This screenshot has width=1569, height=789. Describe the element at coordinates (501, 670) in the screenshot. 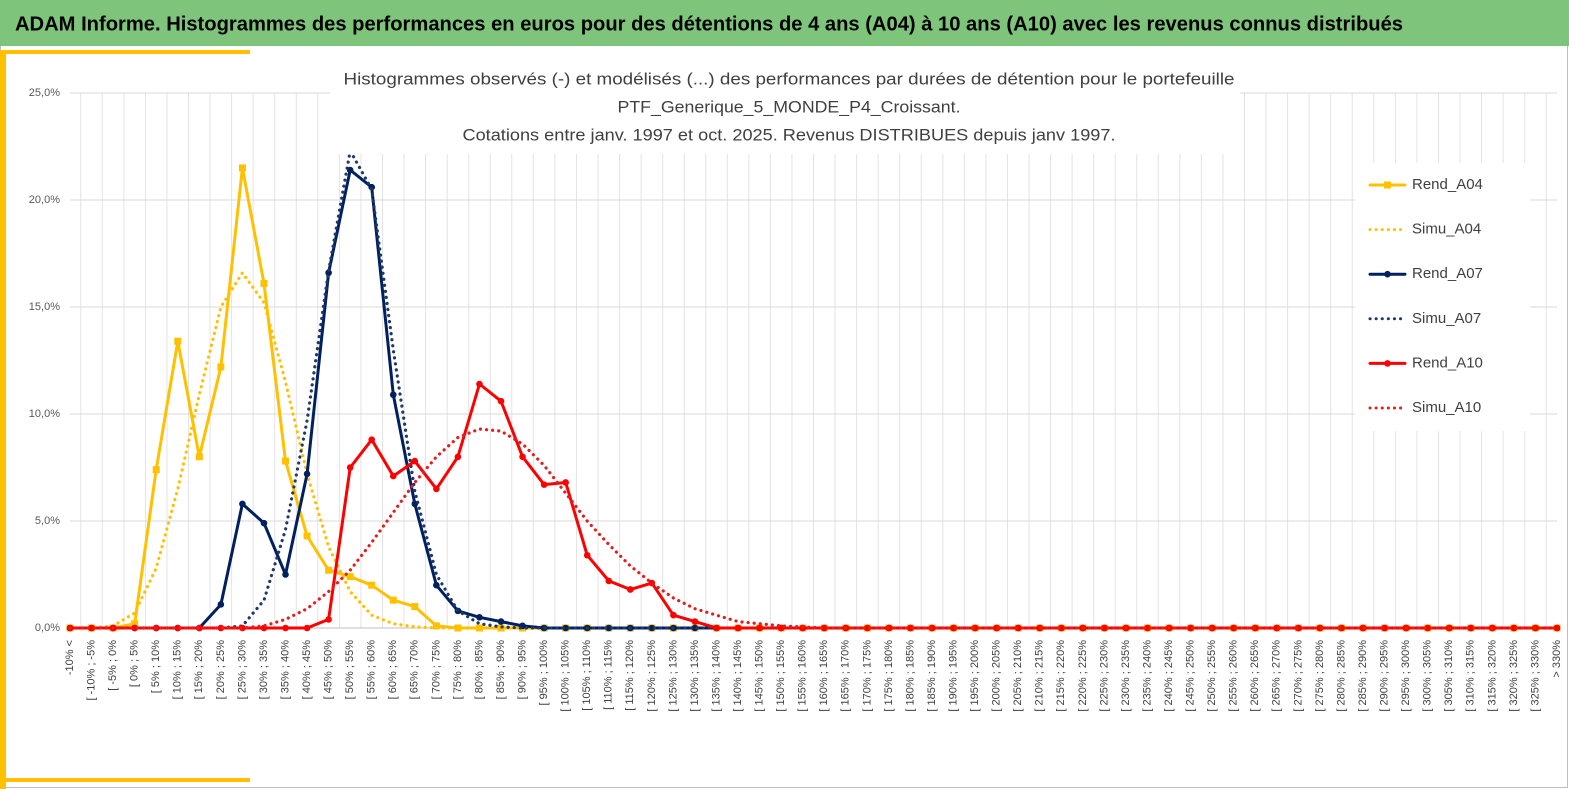

I see `x-tick-label: [ 85% ; 90%` at that location.